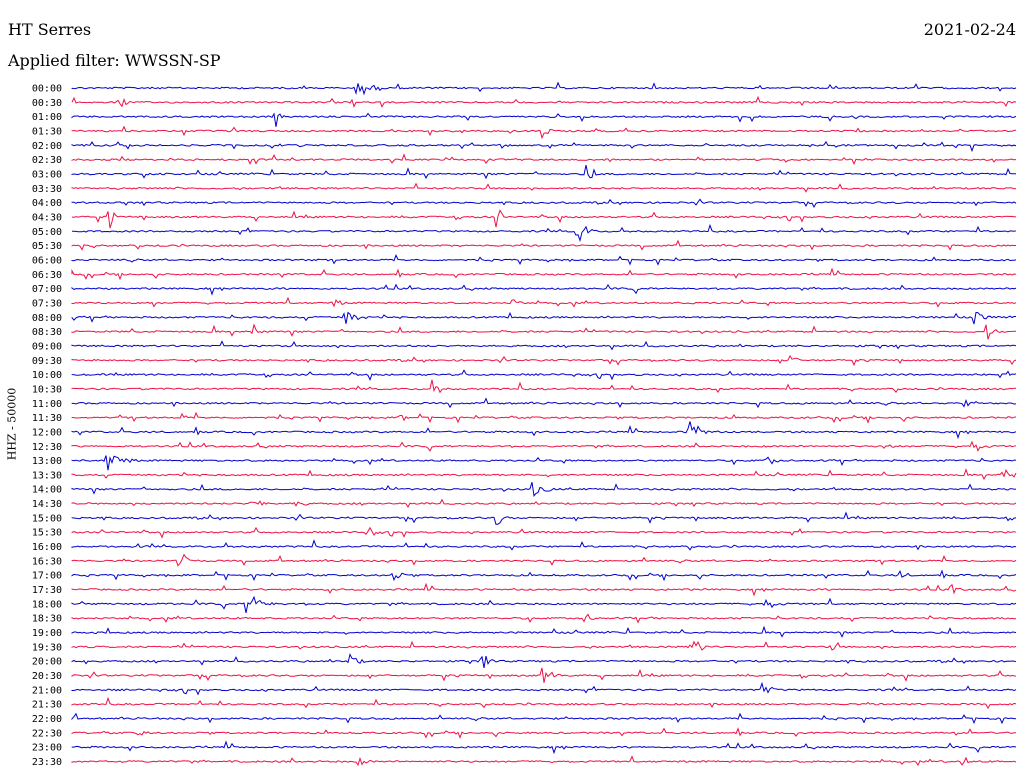 The image size is (1024, 780). I want to click on row-label: 23:30, so click(47, 762).